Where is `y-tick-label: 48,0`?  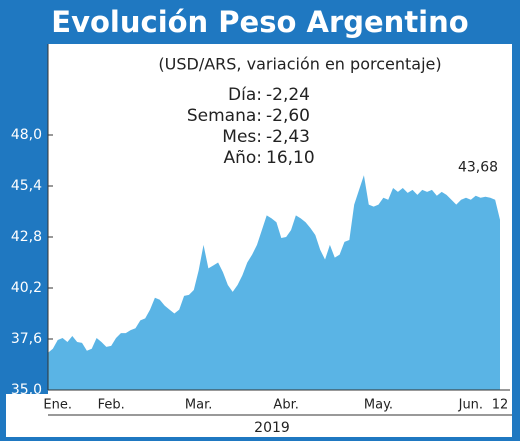 y-tick-label: 48,0 is located at coordinates (26, 135).